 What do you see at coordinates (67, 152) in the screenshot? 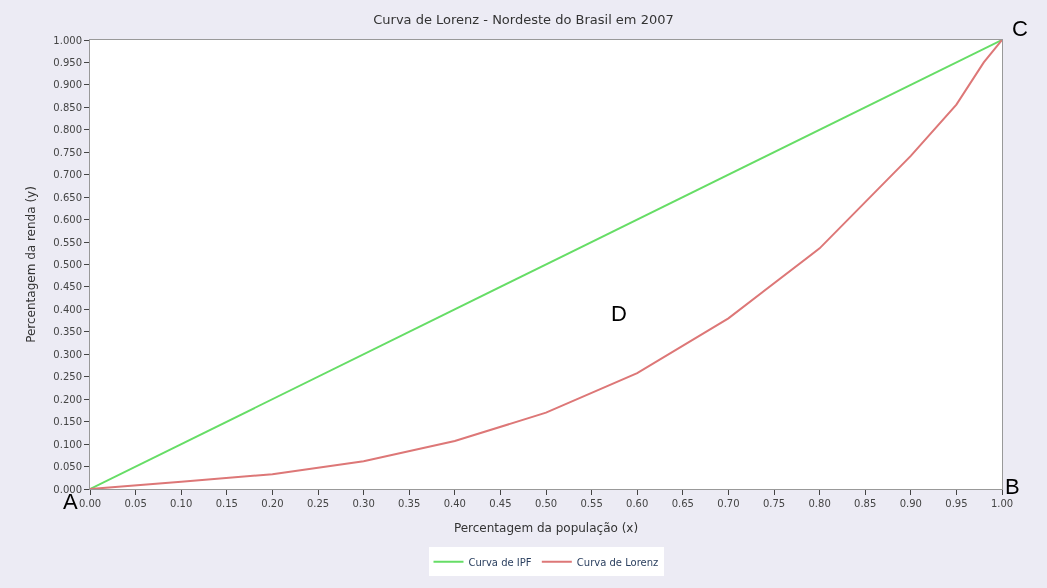
I see `y-tick-label: 0.750` at bounding box center [67, 152].